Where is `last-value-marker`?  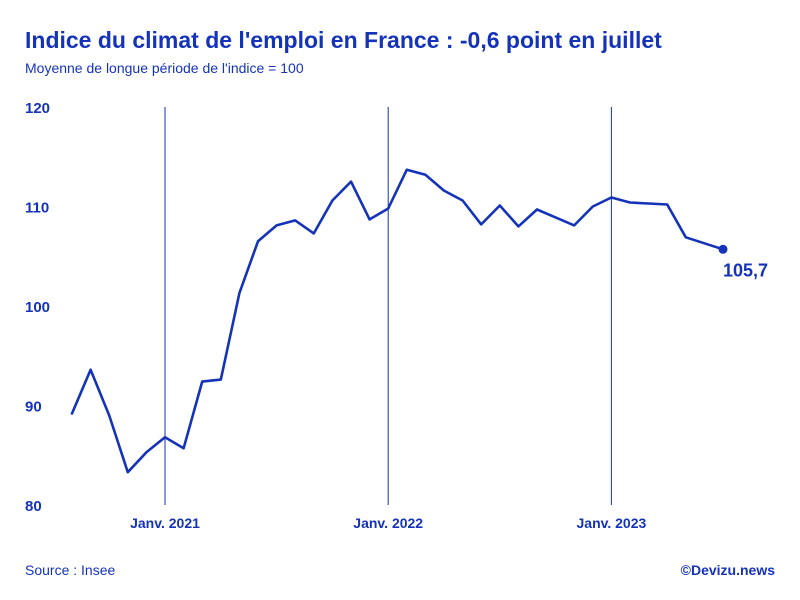 last-value-marker is located at coordinates (723, 249).